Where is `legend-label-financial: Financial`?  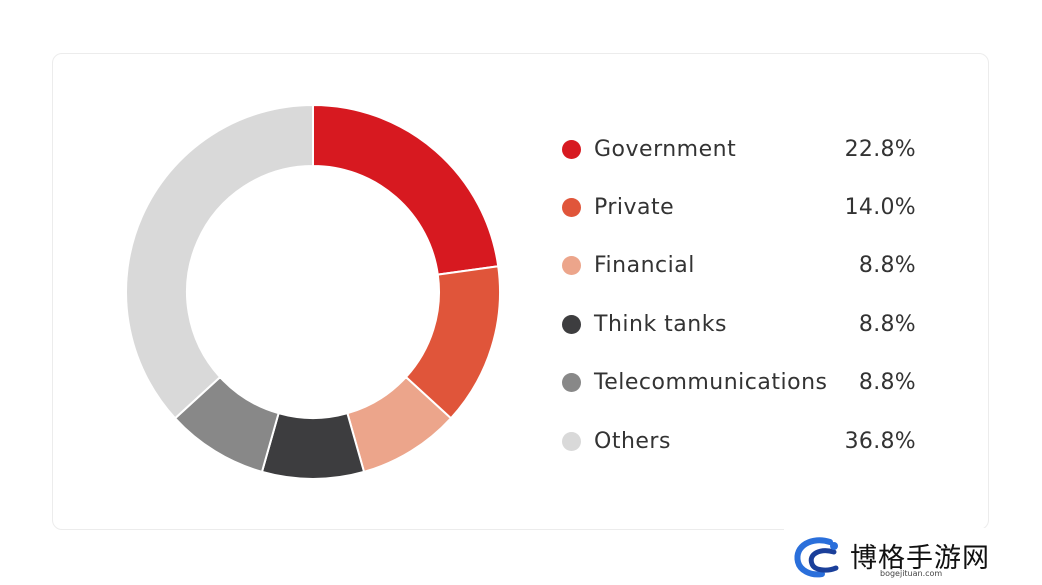
legend-label-financial: Financial is located at coordinates (644, 266).